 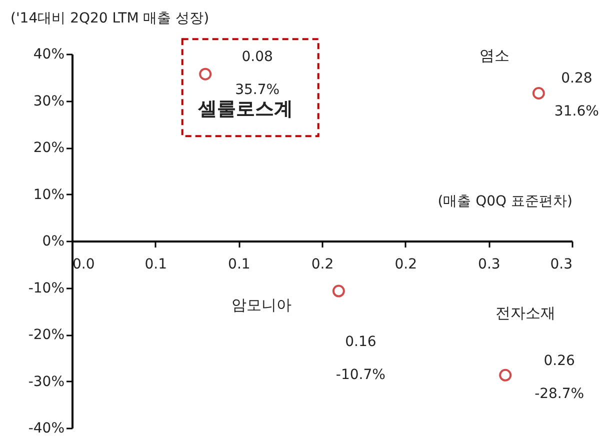 What do you see at coordinates (46, 428) in the screenshot?
I see `y-tick-label: -40%` at bounding box center [46, 428].